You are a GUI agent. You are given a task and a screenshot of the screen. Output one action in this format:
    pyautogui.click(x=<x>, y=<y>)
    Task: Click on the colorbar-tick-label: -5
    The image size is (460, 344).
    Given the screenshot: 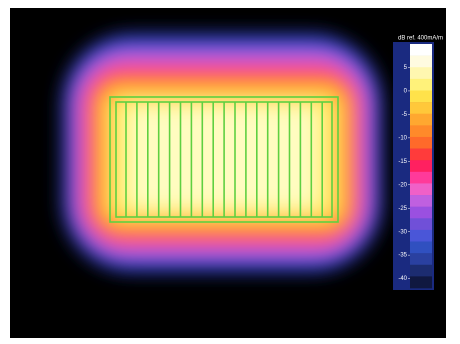 What is the action you would take?
    pyautogui.click(x=405, y=115)
    